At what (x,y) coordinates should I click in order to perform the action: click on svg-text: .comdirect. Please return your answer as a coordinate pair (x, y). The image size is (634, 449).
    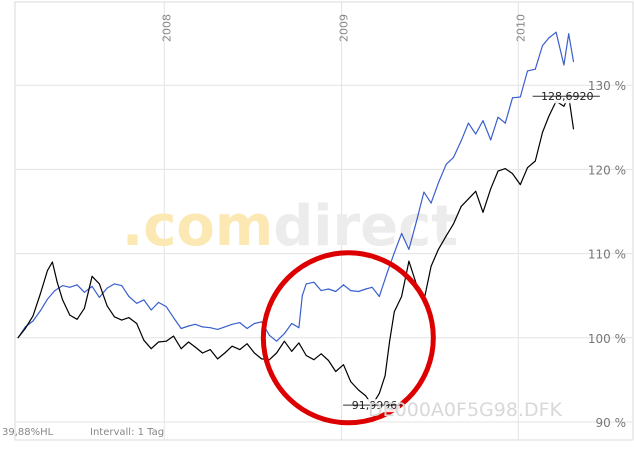
    Looking at the image, I should click on (290, 226).